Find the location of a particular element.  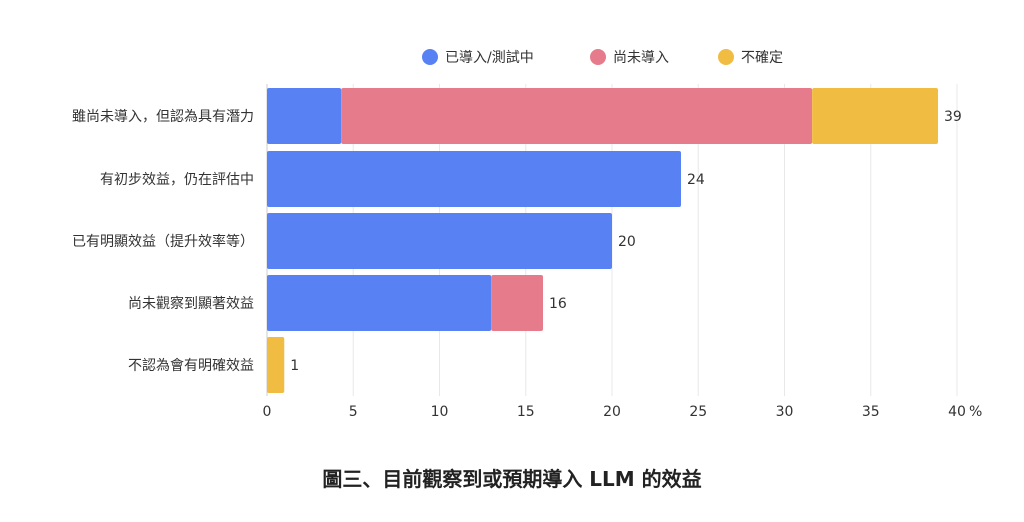

legend: 已導入/測試中 尚未導入 不確定 is located at coordinates (602, 57).